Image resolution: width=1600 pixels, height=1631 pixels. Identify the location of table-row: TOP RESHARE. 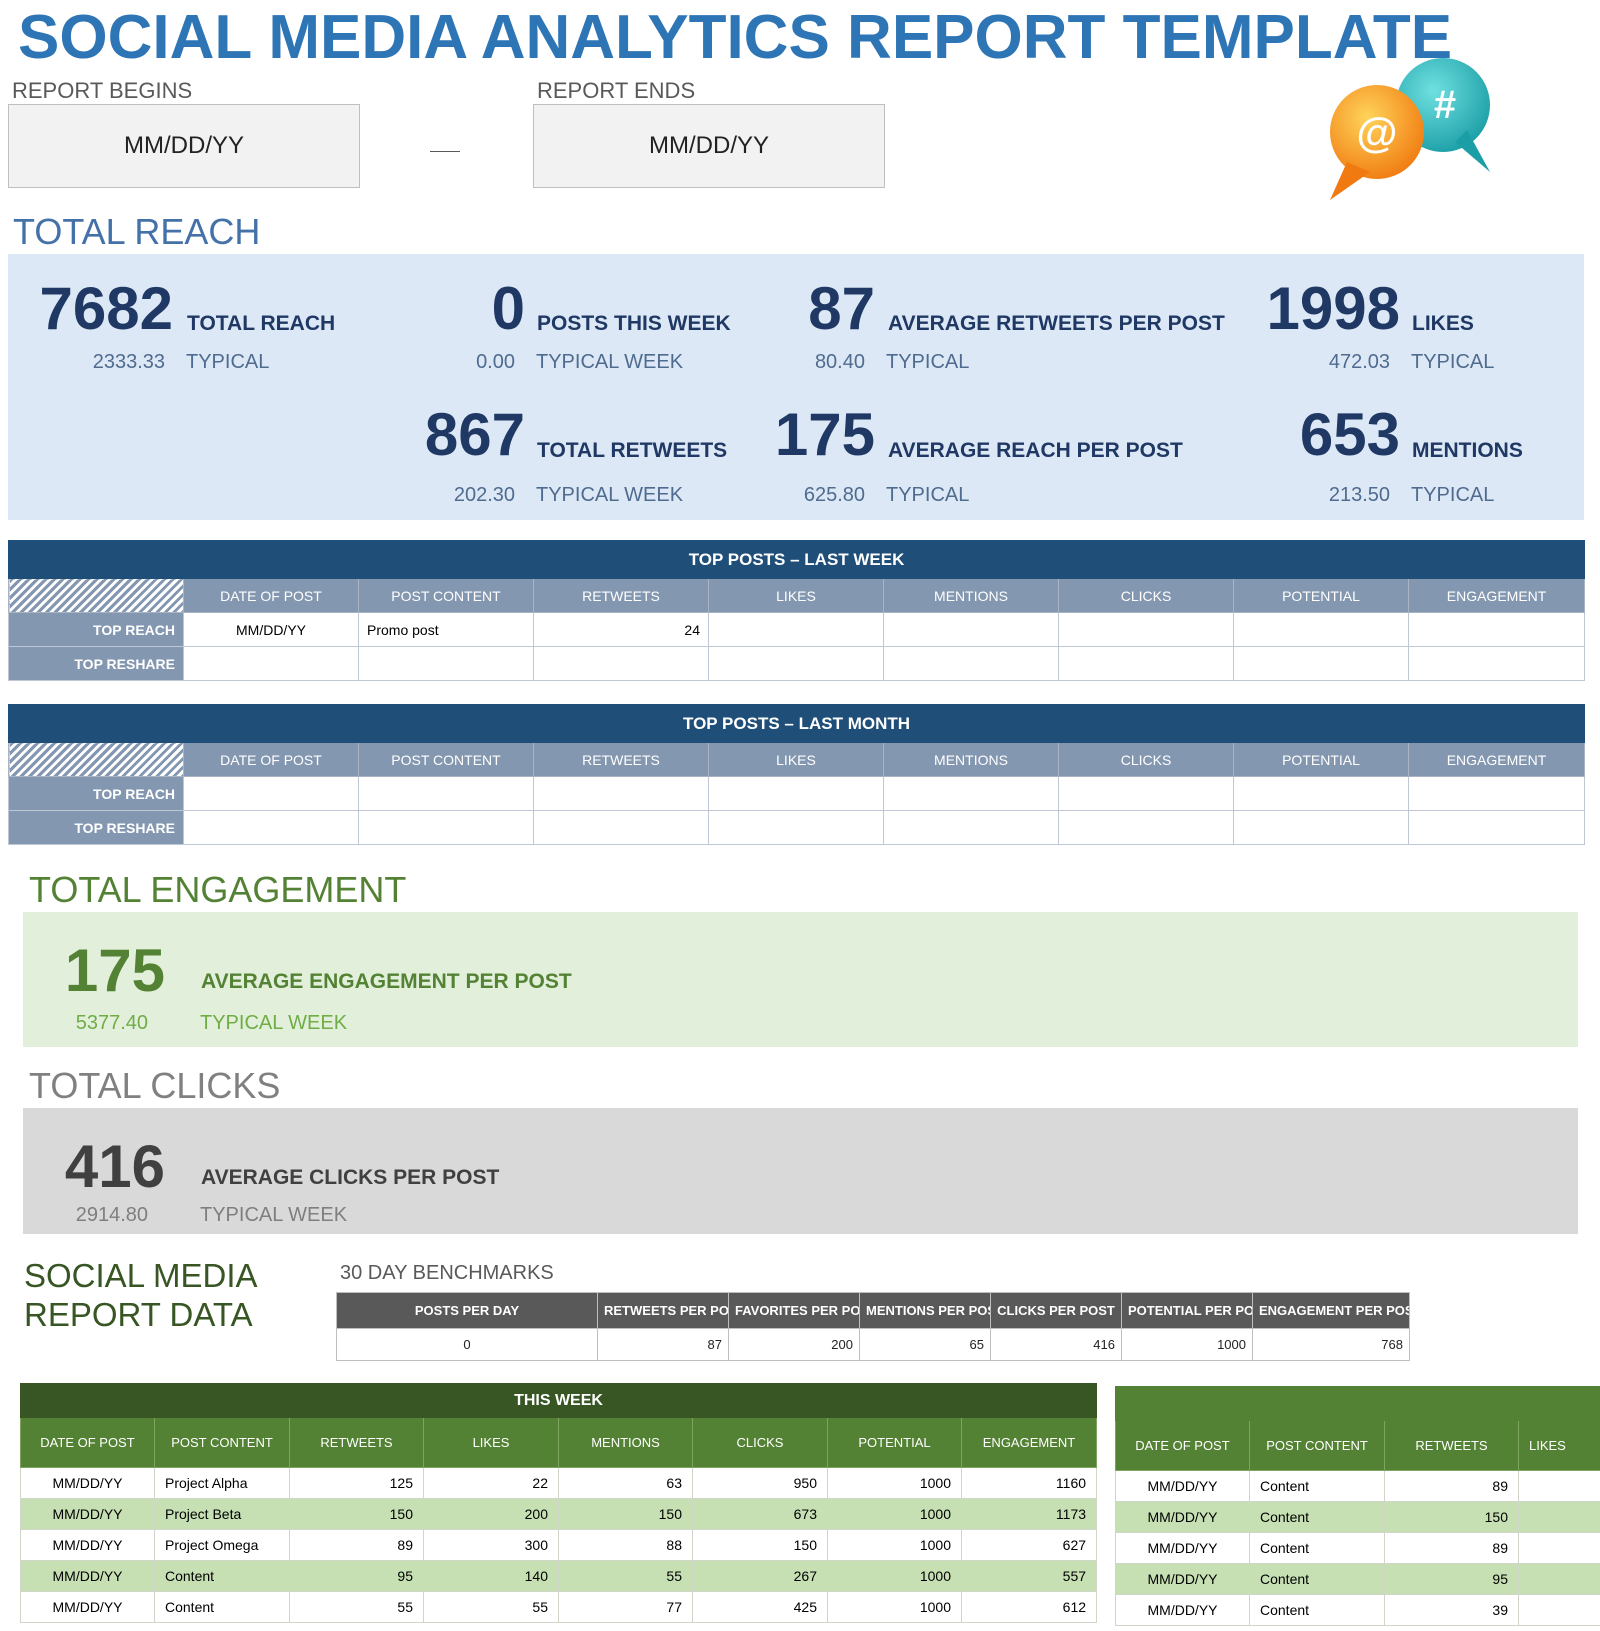
(797, 827).